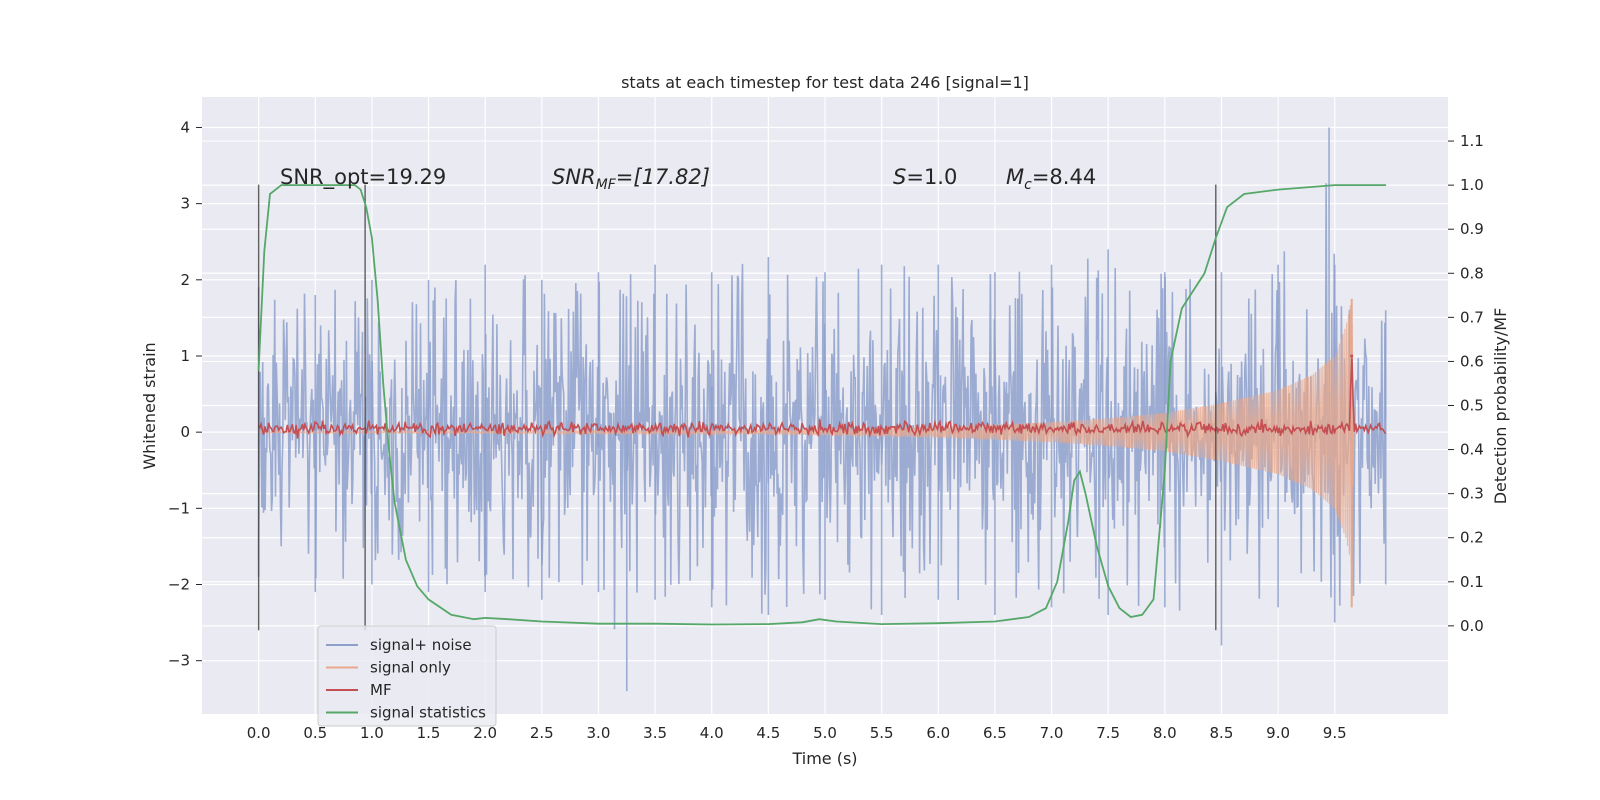 The height and width of the screenshot is (800, 1600). Describe the element at coordinates (1052, 733) in the screenshot. I see `x-tick-label: 7.0` at that location.